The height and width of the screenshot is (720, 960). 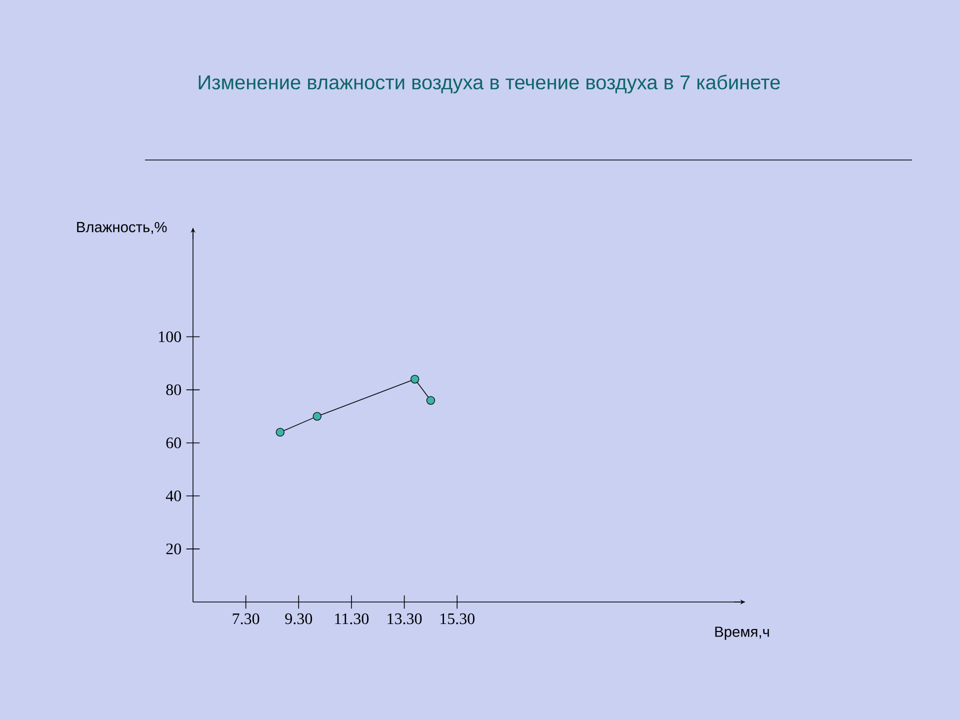 What do you see at coordinates (298, 618) in the screenshot?
I see `x-tick-label: 9.30` at bounding box center [298, 618].